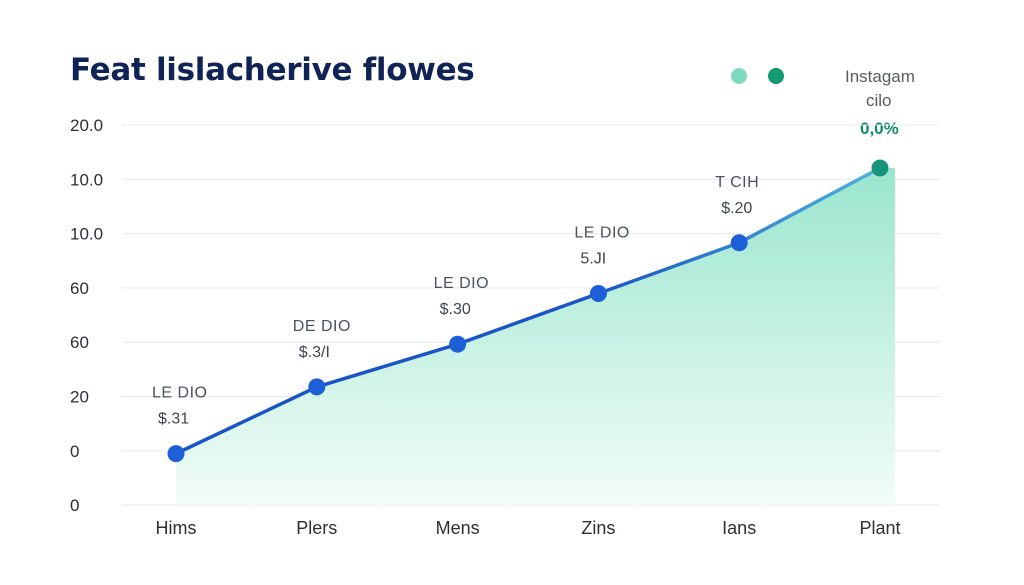 The image size is (1024, 585). What do you see at coordinates (879, 128) in the screenshot?
I see `legend-value: 0,0%` at bounding box center [879, 128].